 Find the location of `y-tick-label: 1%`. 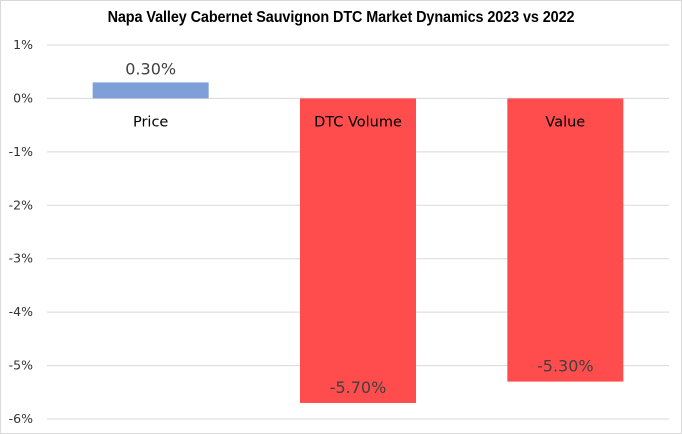

y-tick-label: 1% is located at coordinates (23, 44).